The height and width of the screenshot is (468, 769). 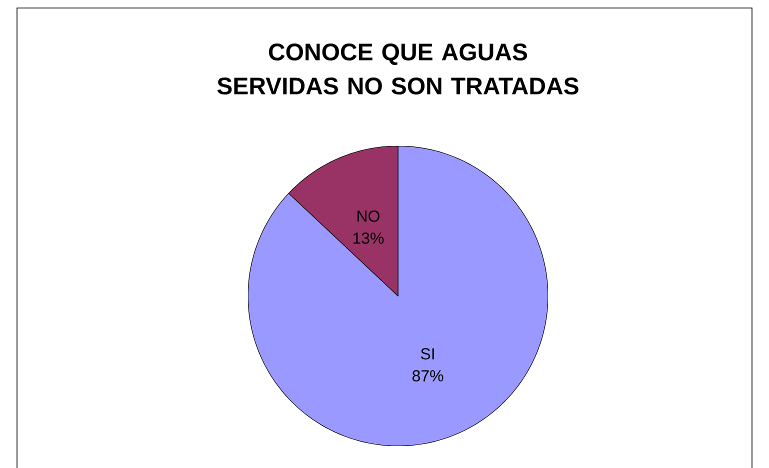 I want to click on data-label: 13%, so click(x=368, y=238).